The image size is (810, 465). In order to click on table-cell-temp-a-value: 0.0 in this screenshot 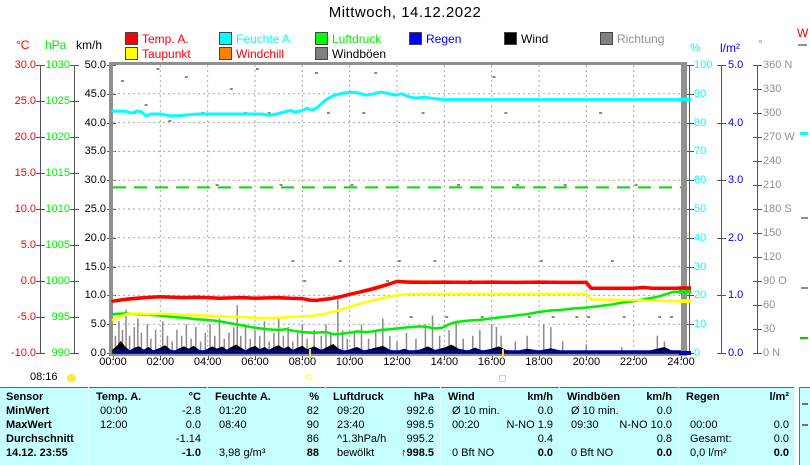, I will do `click(193, 425)`.